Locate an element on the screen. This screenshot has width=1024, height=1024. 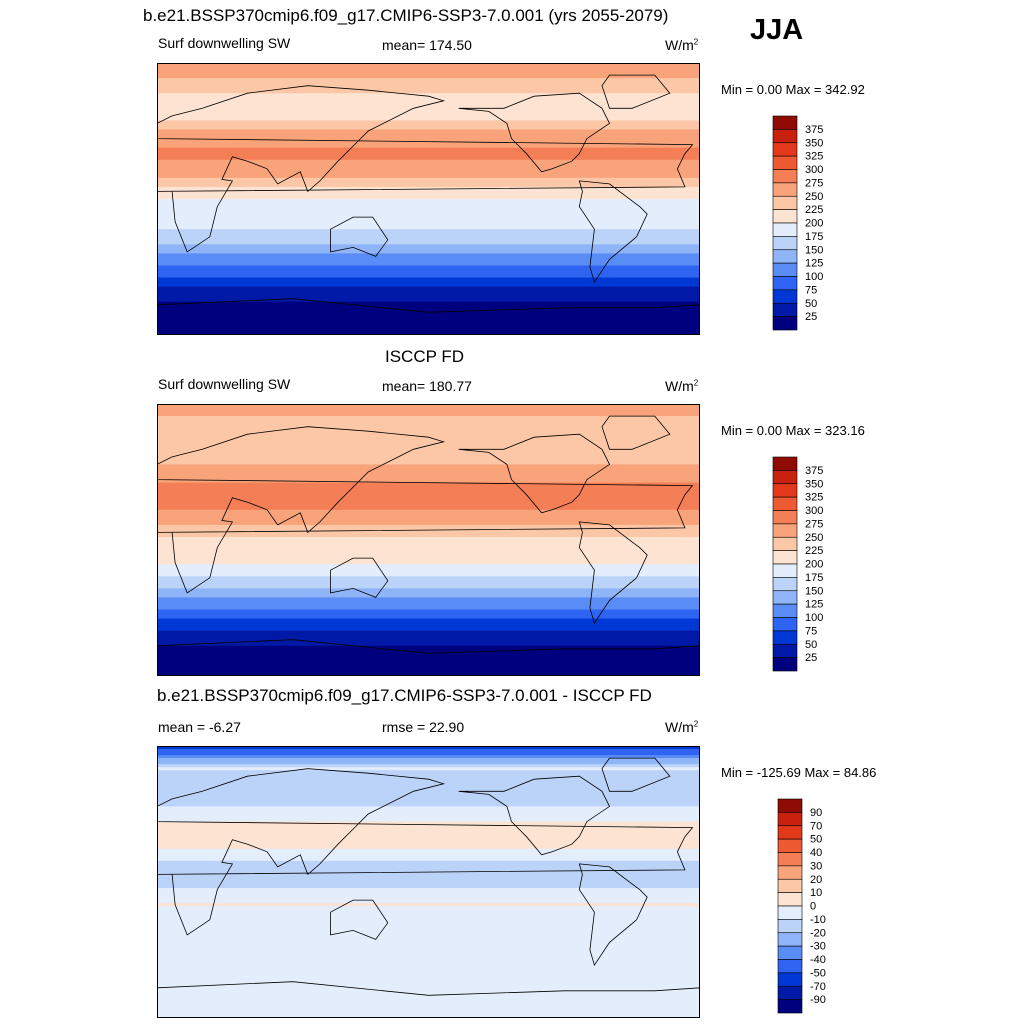
colorbar-tick-label: -40 is located at coordinates (818, 960).